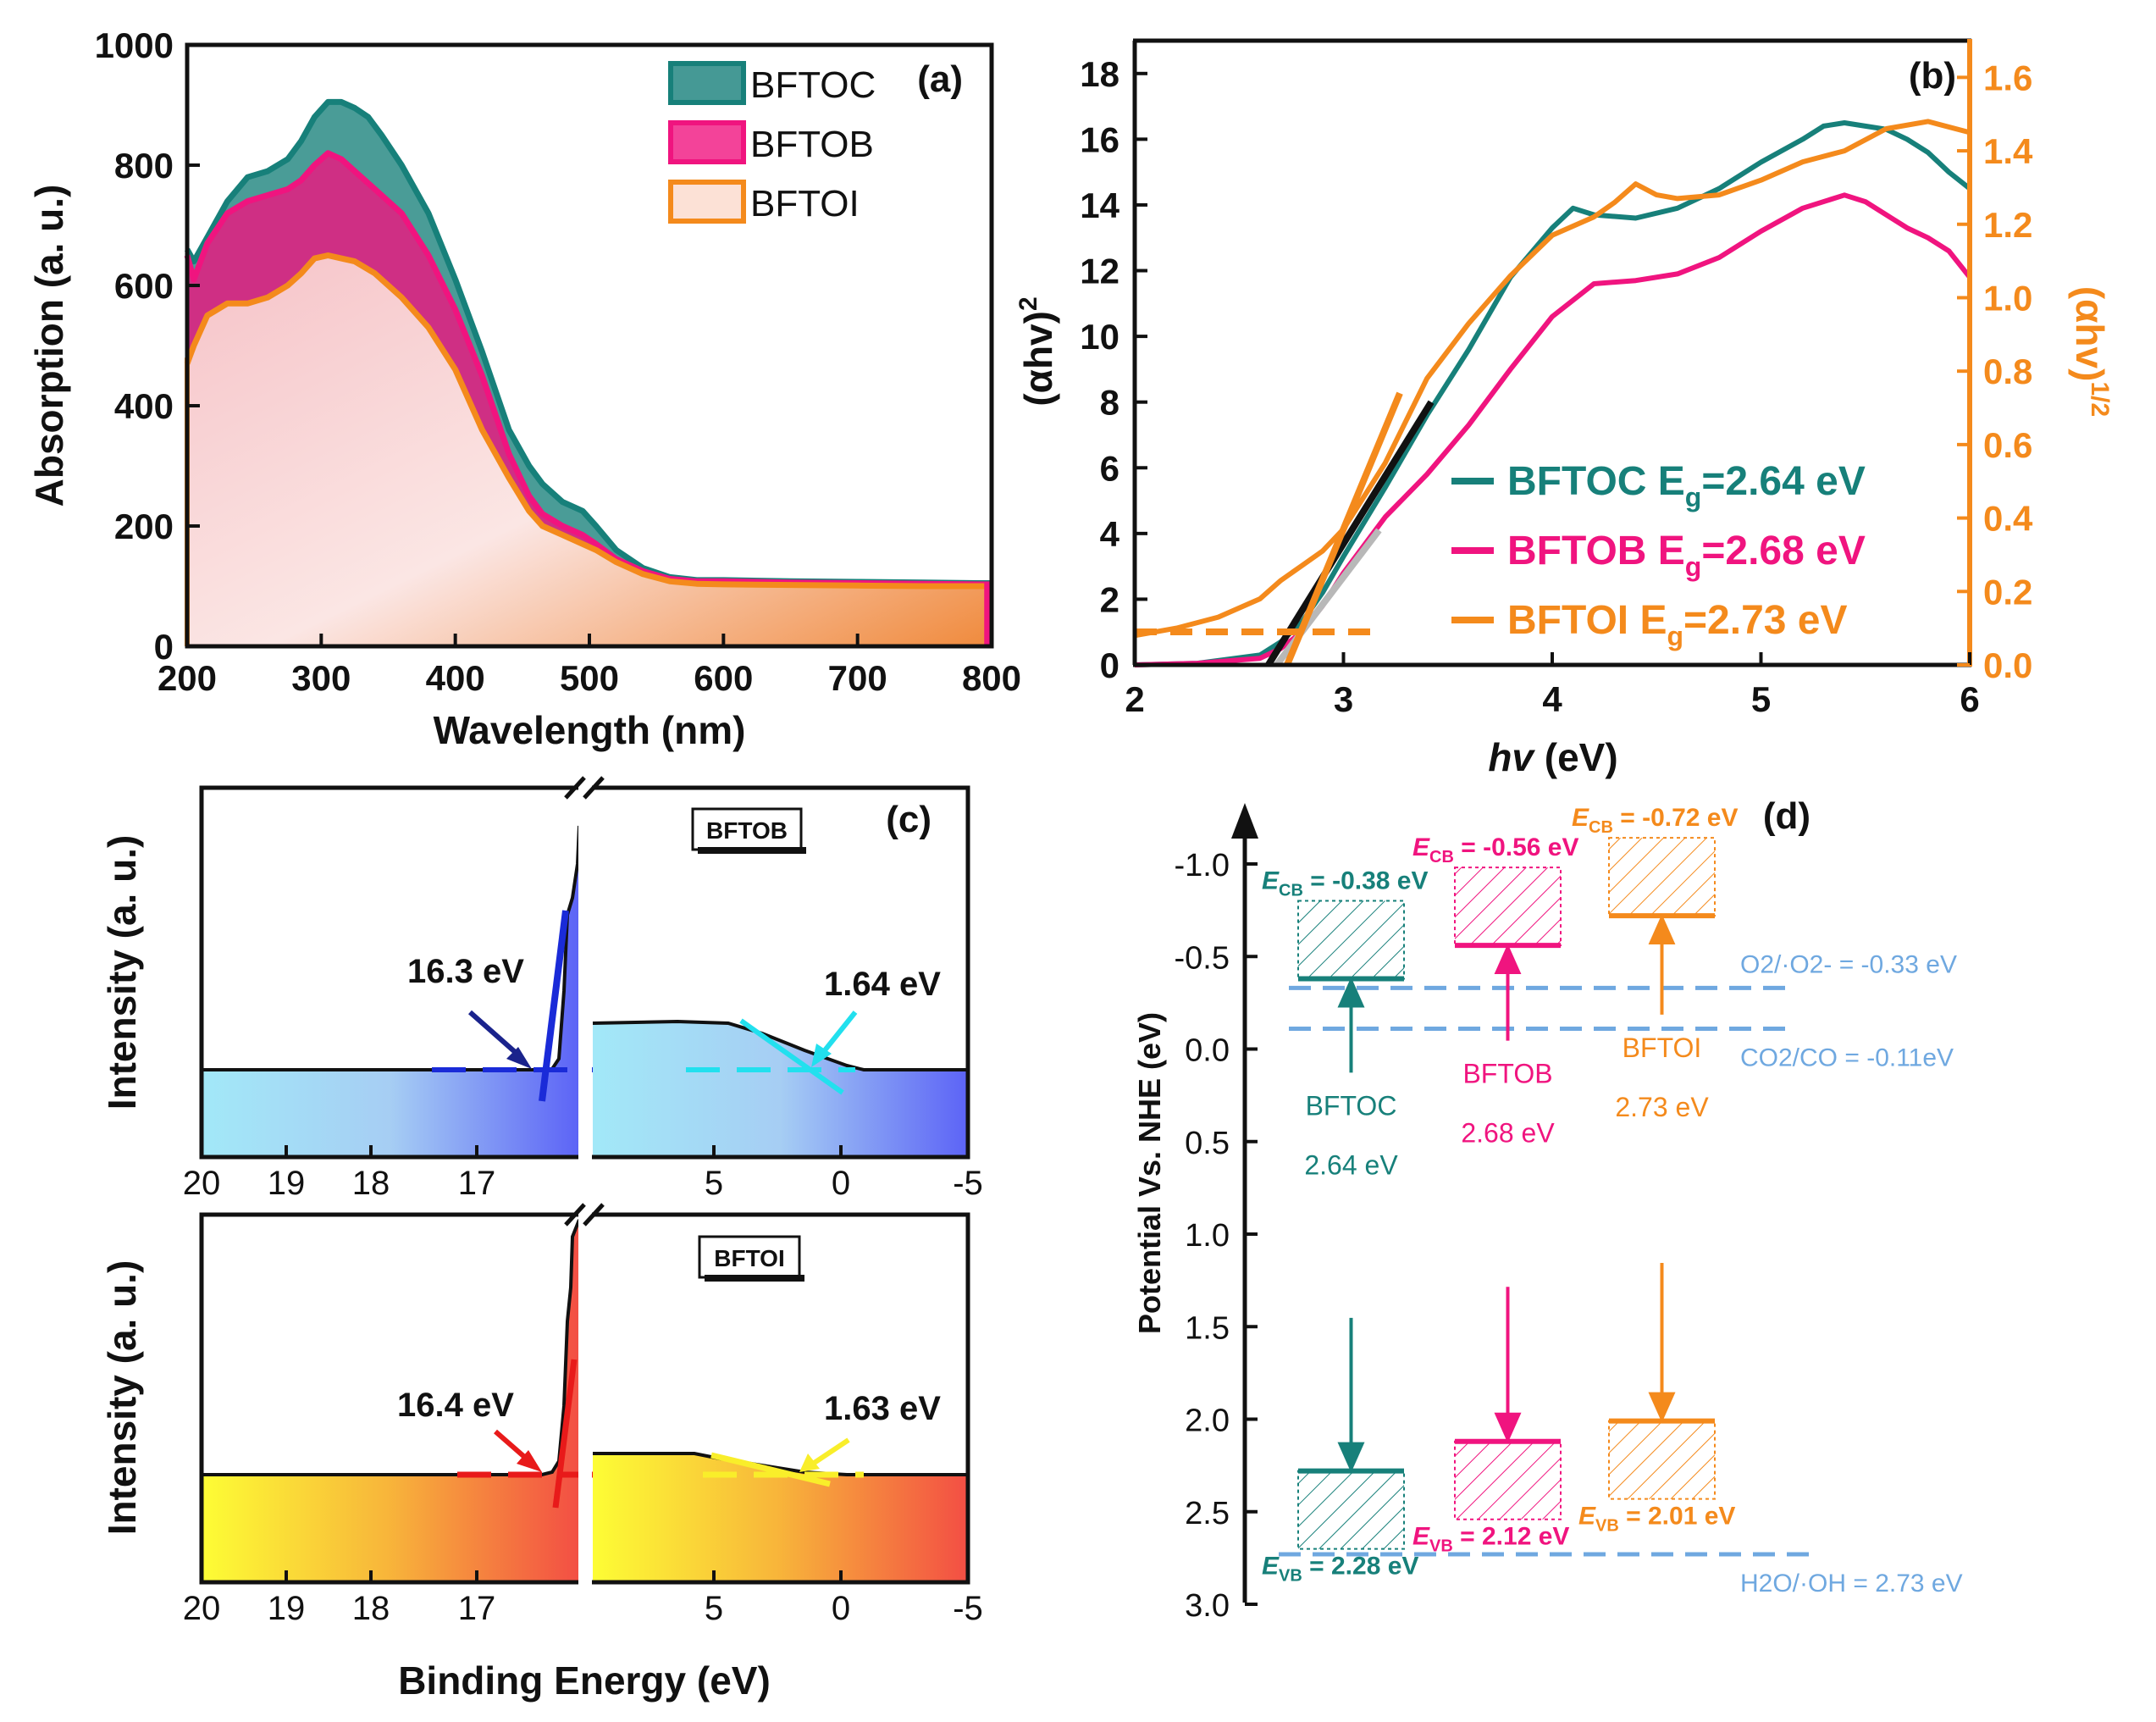  I want to click on panel-c-lower-spectrum-left, so click(391, 1347).